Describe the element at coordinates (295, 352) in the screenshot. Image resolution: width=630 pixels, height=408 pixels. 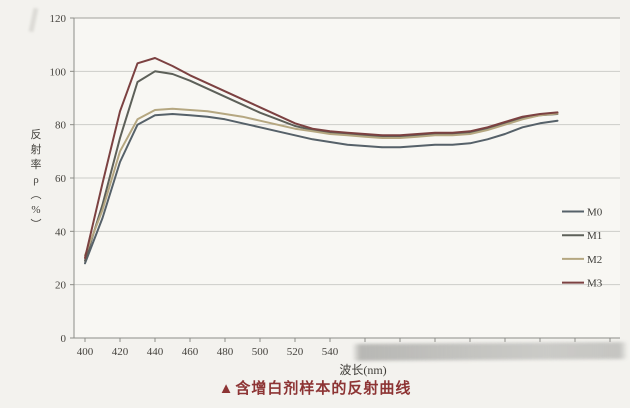
I see `x-tick-label: 520` at that location.